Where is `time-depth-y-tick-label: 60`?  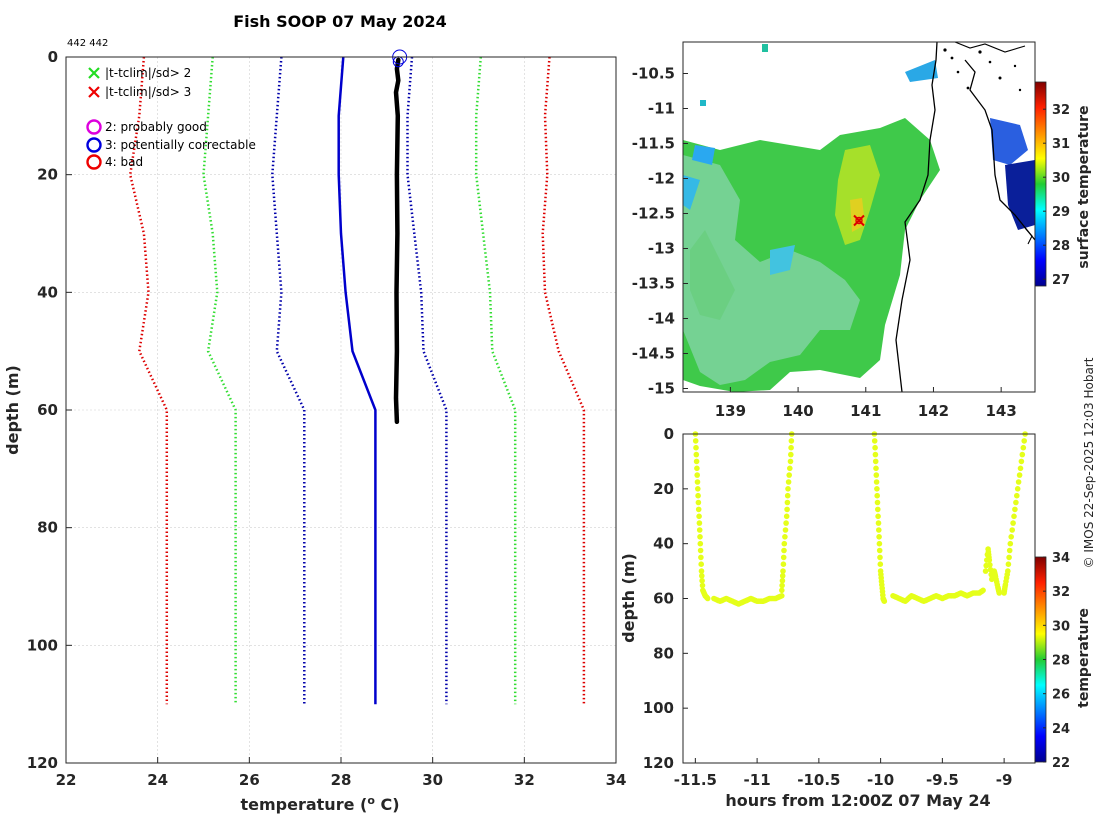 time-depth-y-tick-label: 60 is located at coordinates (663, 599).